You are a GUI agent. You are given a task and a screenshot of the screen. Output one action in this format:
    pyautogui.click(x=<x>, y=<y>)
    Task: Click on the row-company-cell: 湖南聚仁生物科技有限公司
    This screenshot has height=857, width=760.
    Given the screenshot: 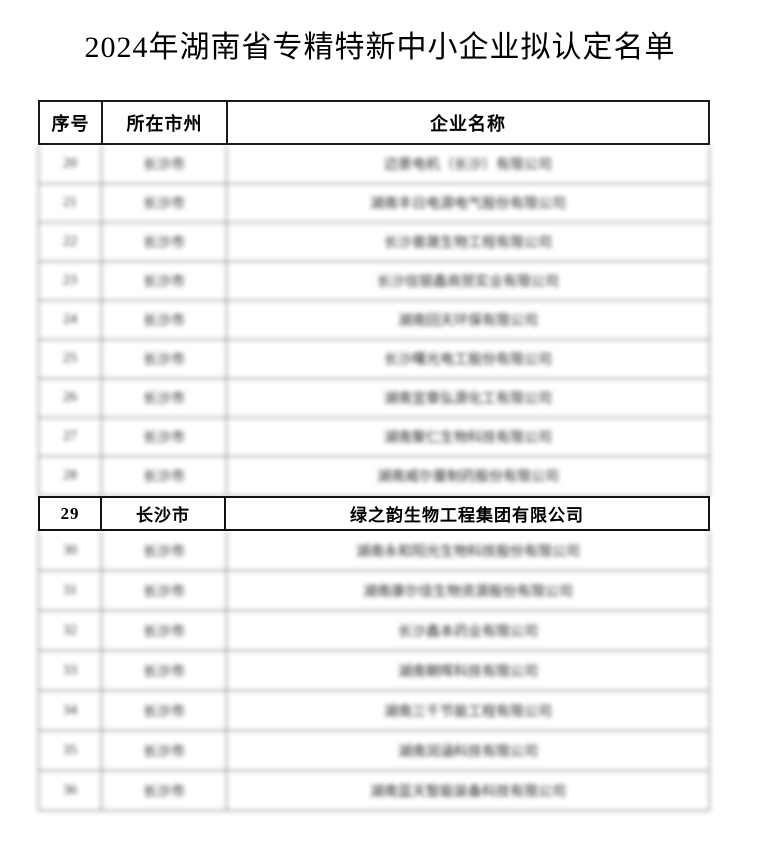 What is the action you would take?
    pyautogui.click(x=468, y=438)
    